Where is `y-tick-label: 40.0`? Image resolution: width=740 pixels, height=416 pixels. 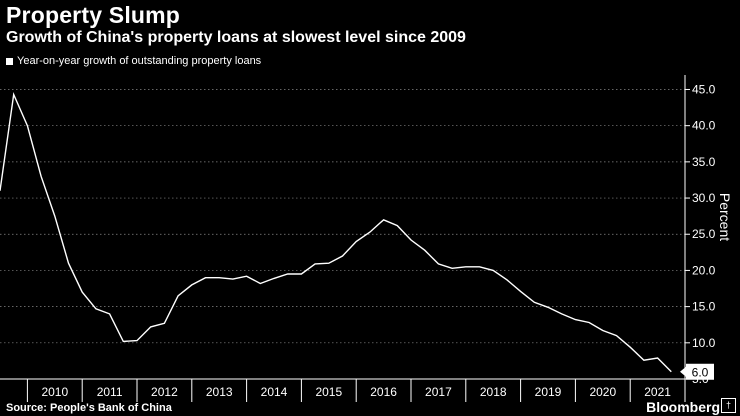 y-tick-label: 40.0 is located at coordinates (704, 126).